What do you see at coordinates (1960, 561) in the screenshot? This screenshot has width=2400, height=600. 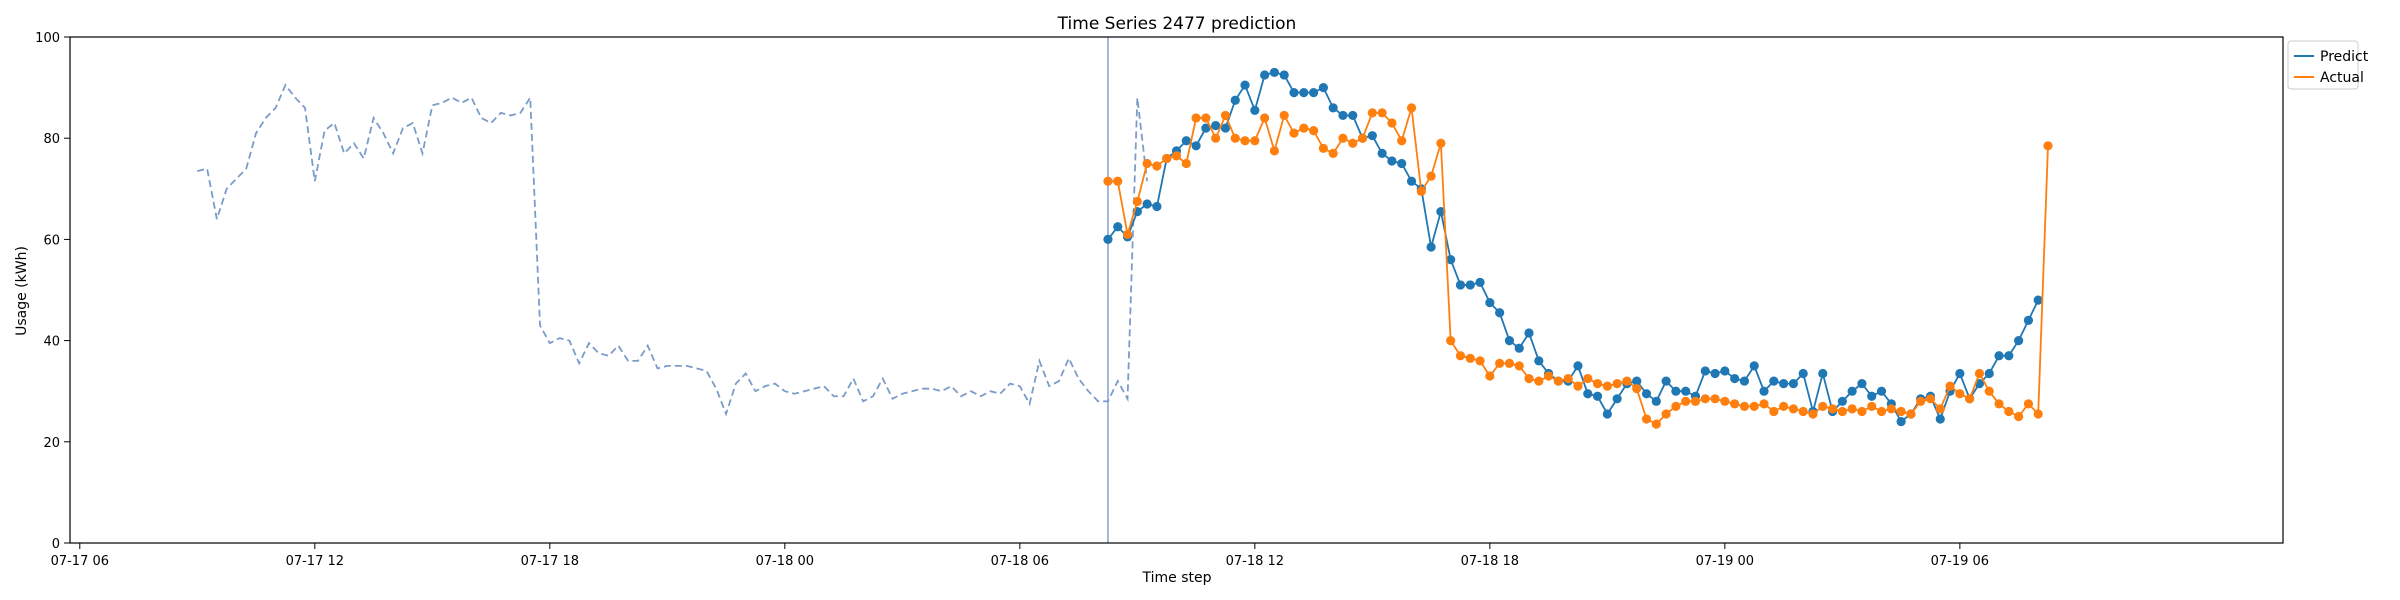 I see `x-tick-label: 07-19 06` at bounding box center [1960, 561].